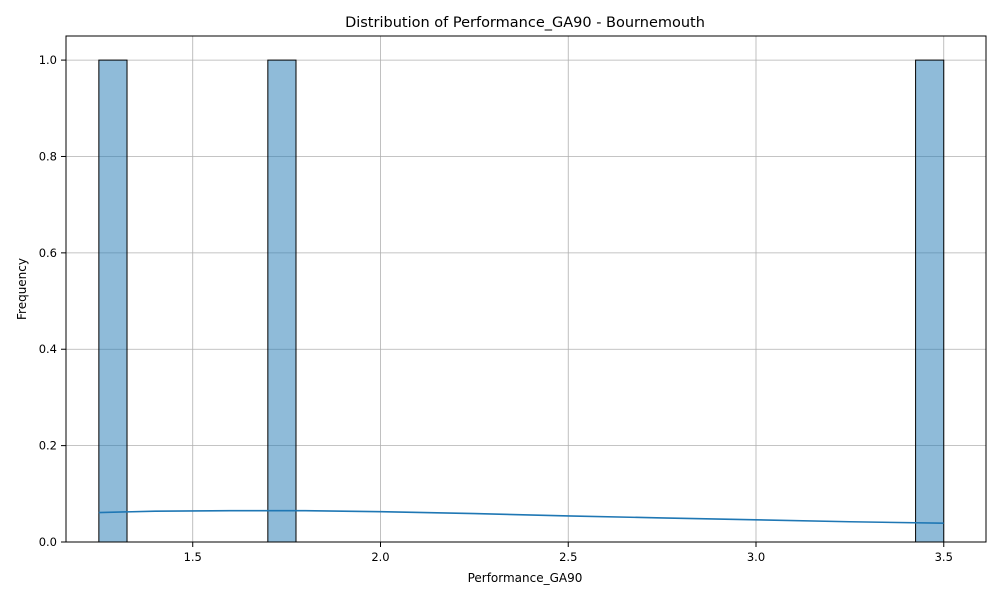 This screenshot has height=600, width=1000. What do you see at coordinates (521, 517) in the screenshot?
I see `kde-curve` at bounding box center [521, 517].